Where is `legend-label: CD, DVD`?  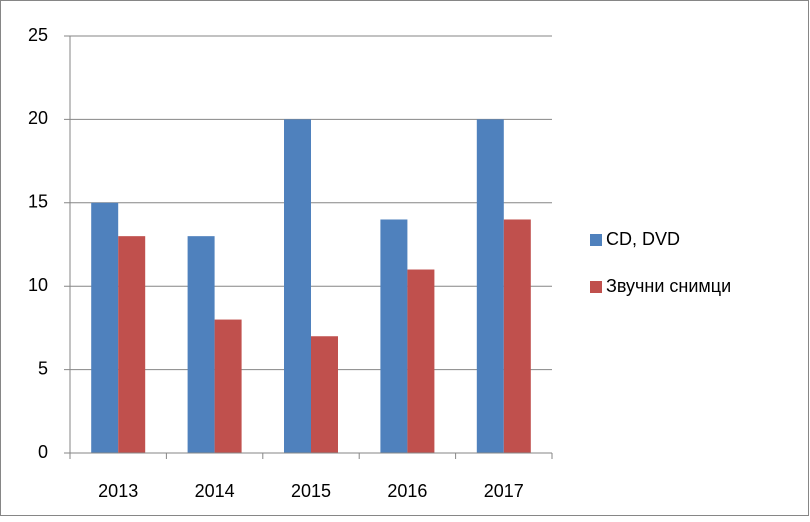
legend-label: CD, DVD is located at coordinates (643, 239).